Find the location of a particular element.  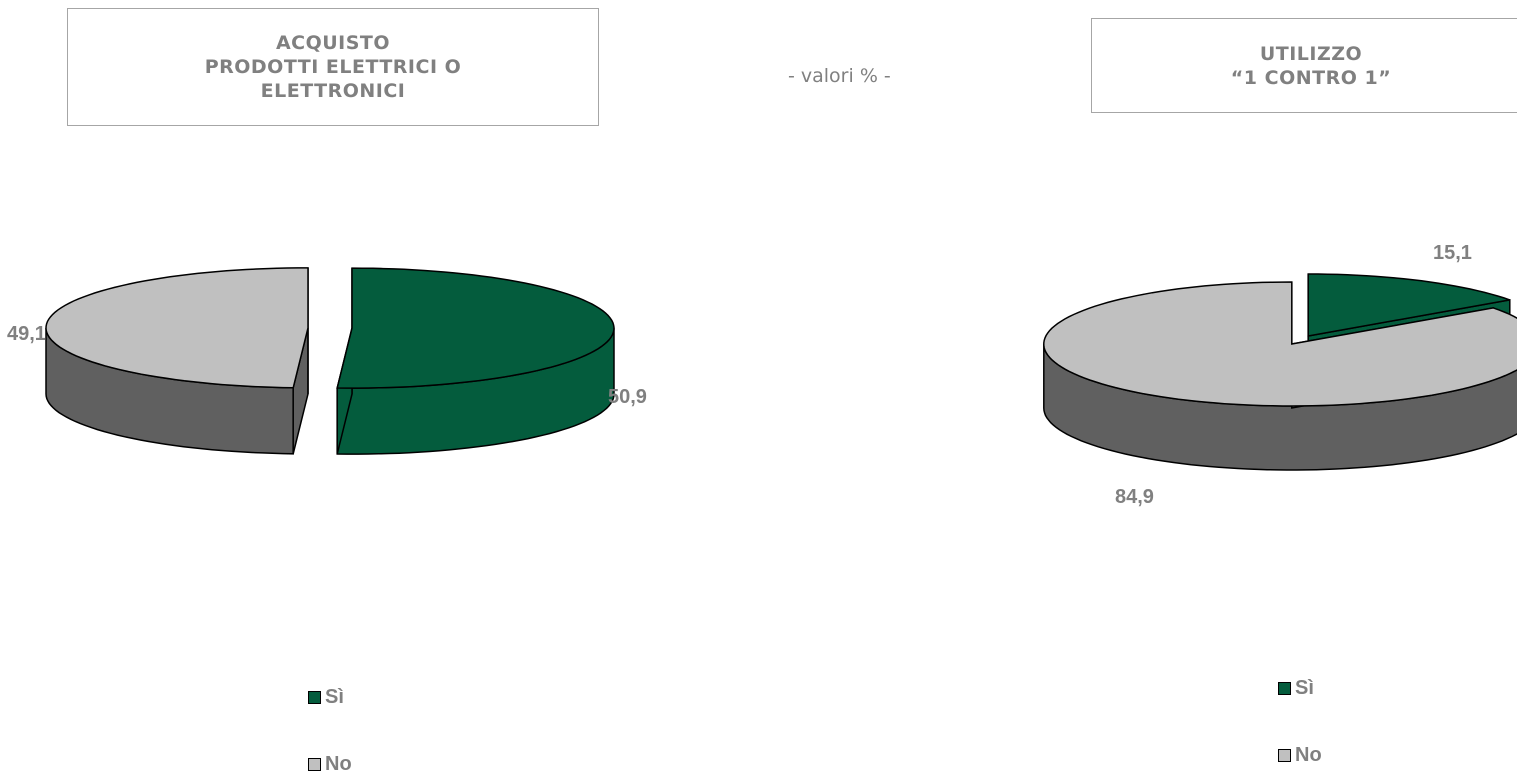

chart-2-title-line: UTILIZZO is located at coordinates (1311, 53).